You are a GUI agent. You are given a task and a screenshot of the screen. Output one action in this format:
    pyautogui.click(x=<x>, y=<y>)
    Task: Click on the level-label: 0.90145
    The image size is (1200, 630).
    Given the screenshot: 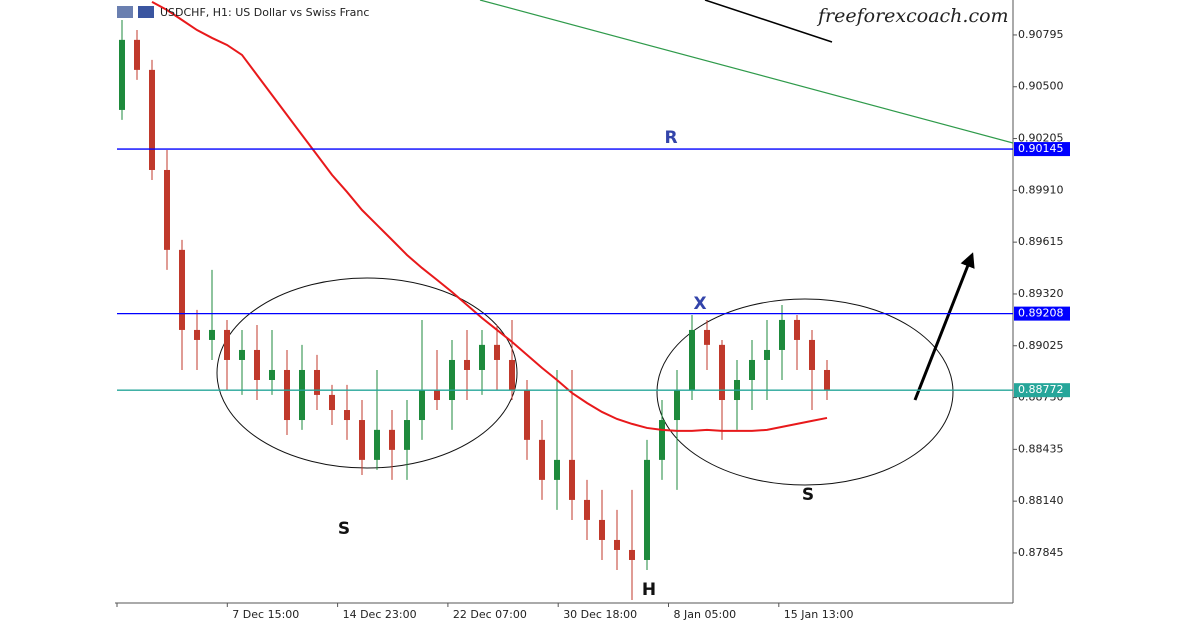 What is the action you would take?
    pyautogui.click(x=1041, y=148)
    